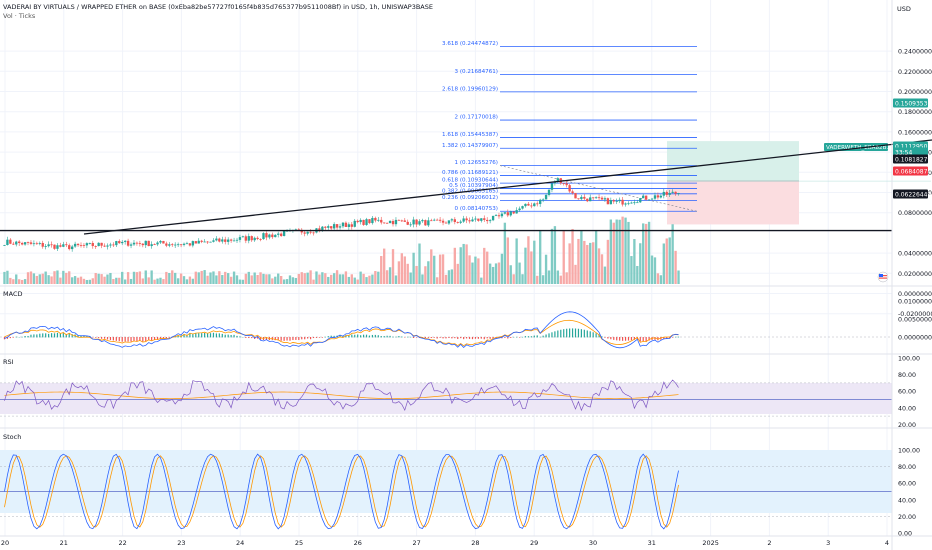  I want to click on stoch-label: Stoch, so click(12, 437).